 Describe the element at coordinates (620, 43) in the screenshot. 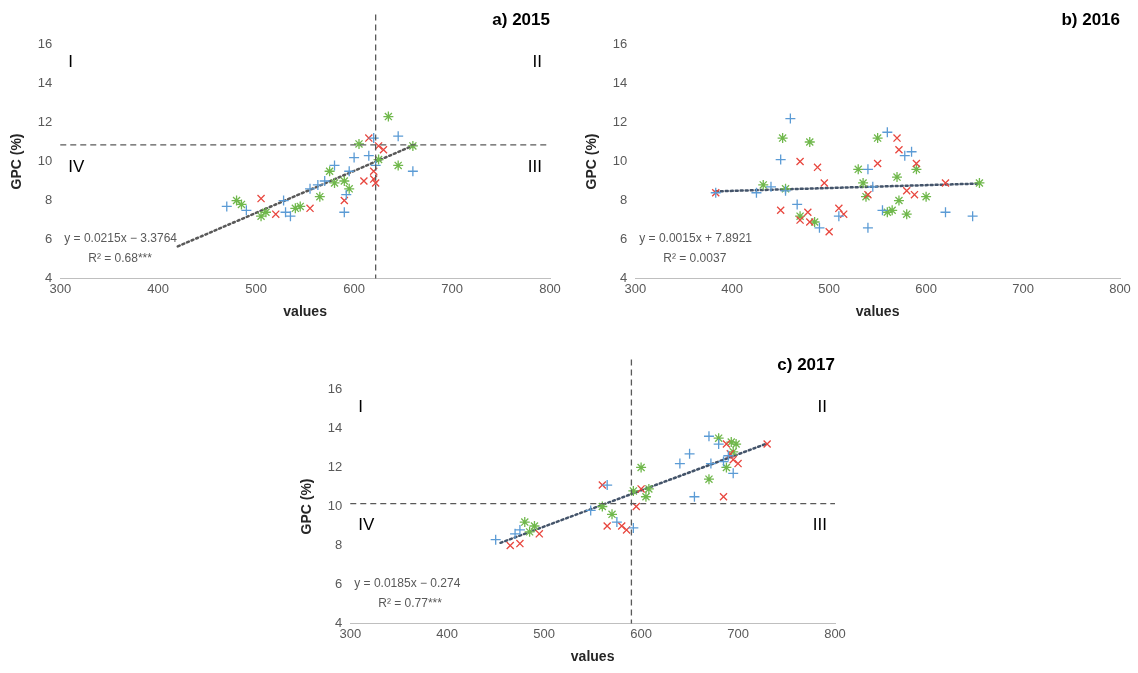

I see `y-tick-label: 16` at that location.